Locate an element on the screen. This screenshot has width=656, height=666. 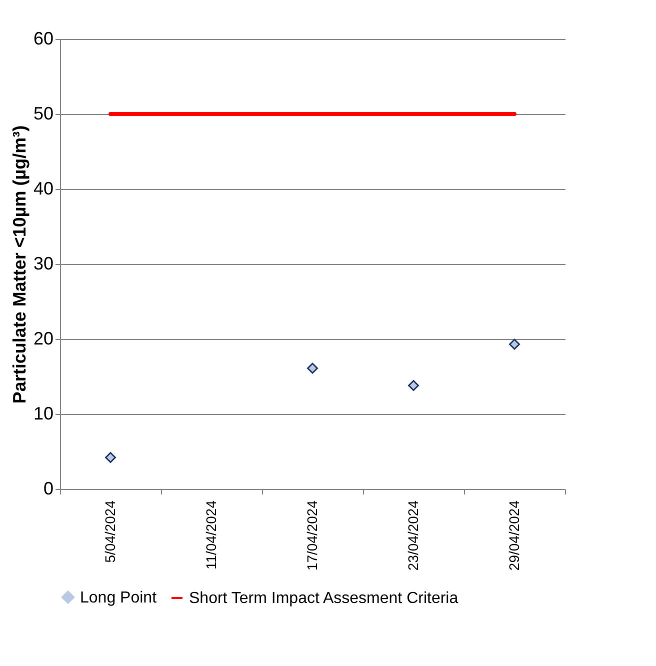
y-tick-label: 40 is located at coordinates (43, 188).